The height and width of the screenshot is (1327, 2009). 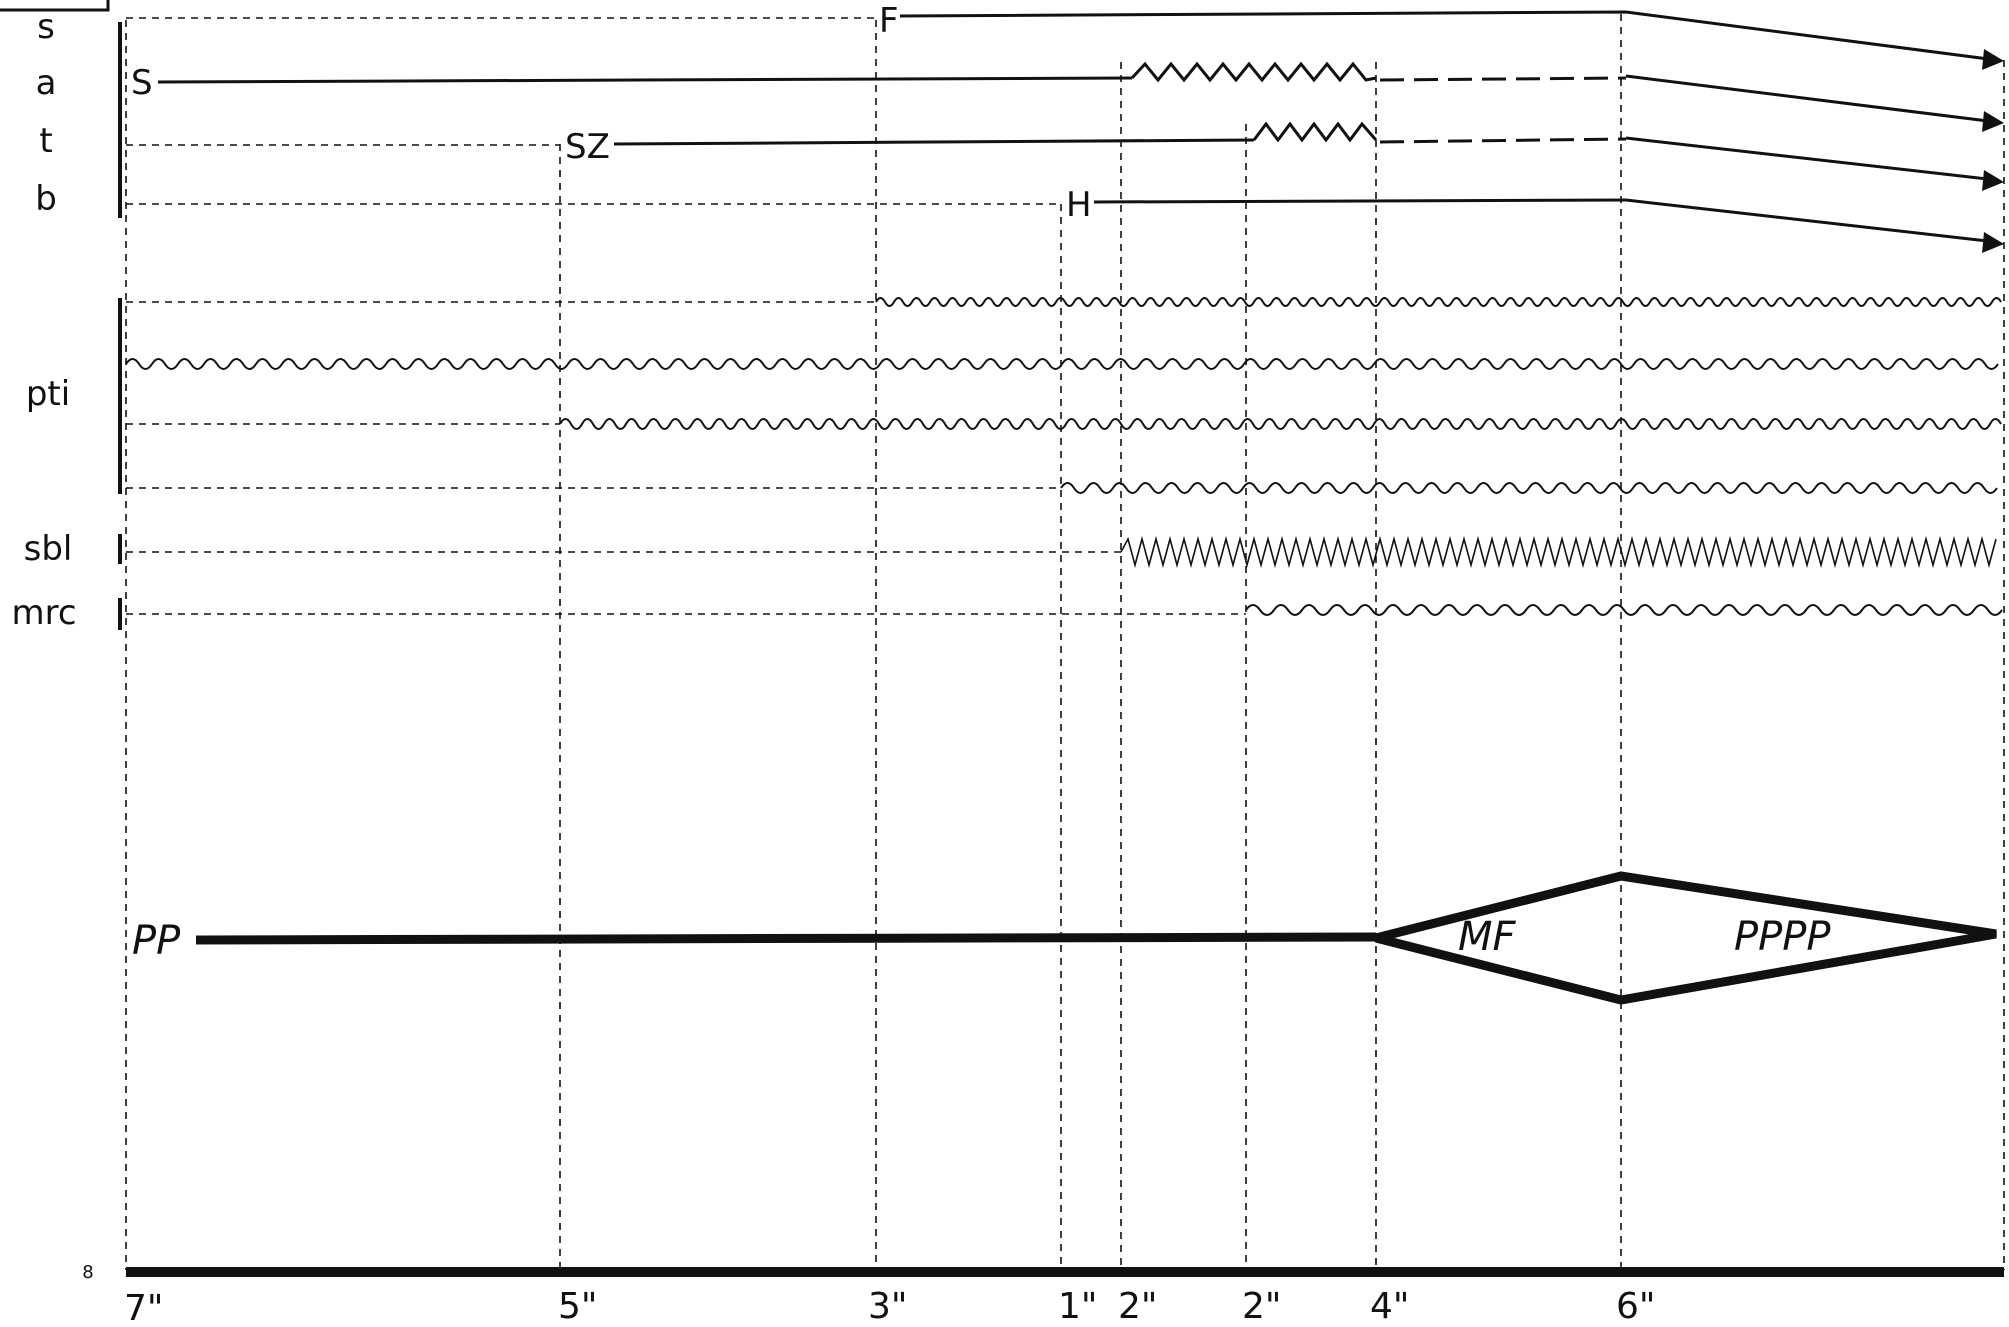 What do you see at coordinates (1079, 205) in the screenshot?
I see `cue-bass: H` at bounding box center [1079, 205].